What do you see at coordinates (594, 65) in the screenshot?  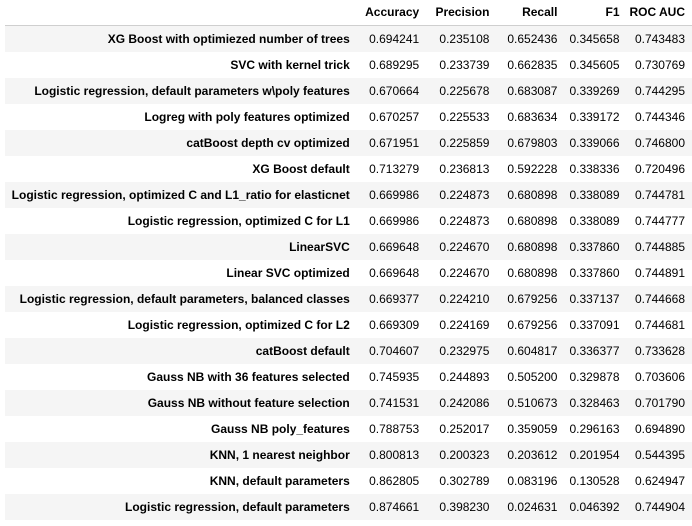 I see `table-cell: 0.345605` at bounding box center [594, 65].